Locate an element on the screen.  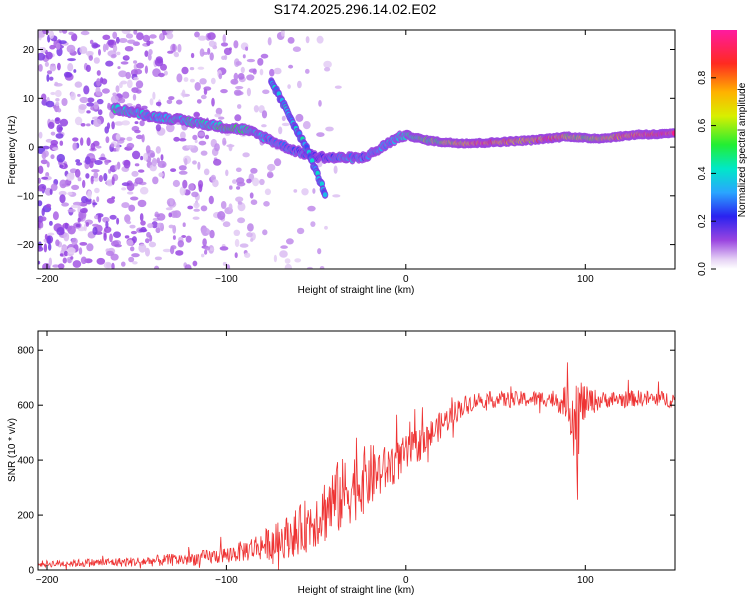
spectrogram-x-label: Height of straight line (km) is located at coordinates (356, 290).